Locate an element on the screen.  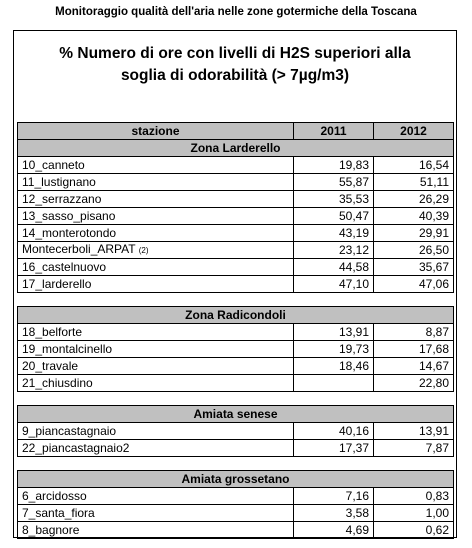
station-cell: 19_montalcinello is located at coordinates (155, 349).